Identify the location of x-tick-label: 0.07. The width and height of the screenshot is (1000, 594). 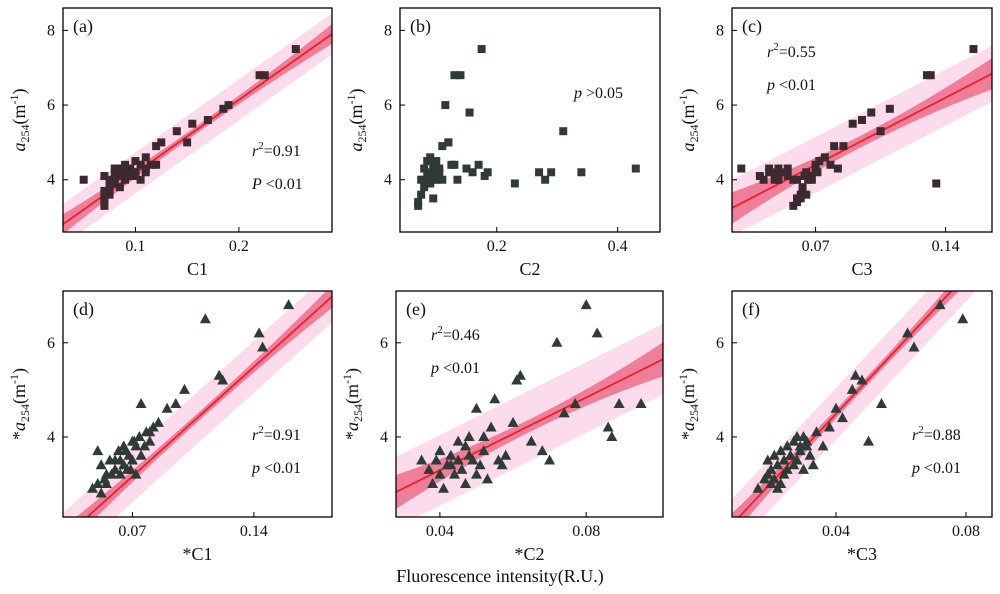
(816, 246).